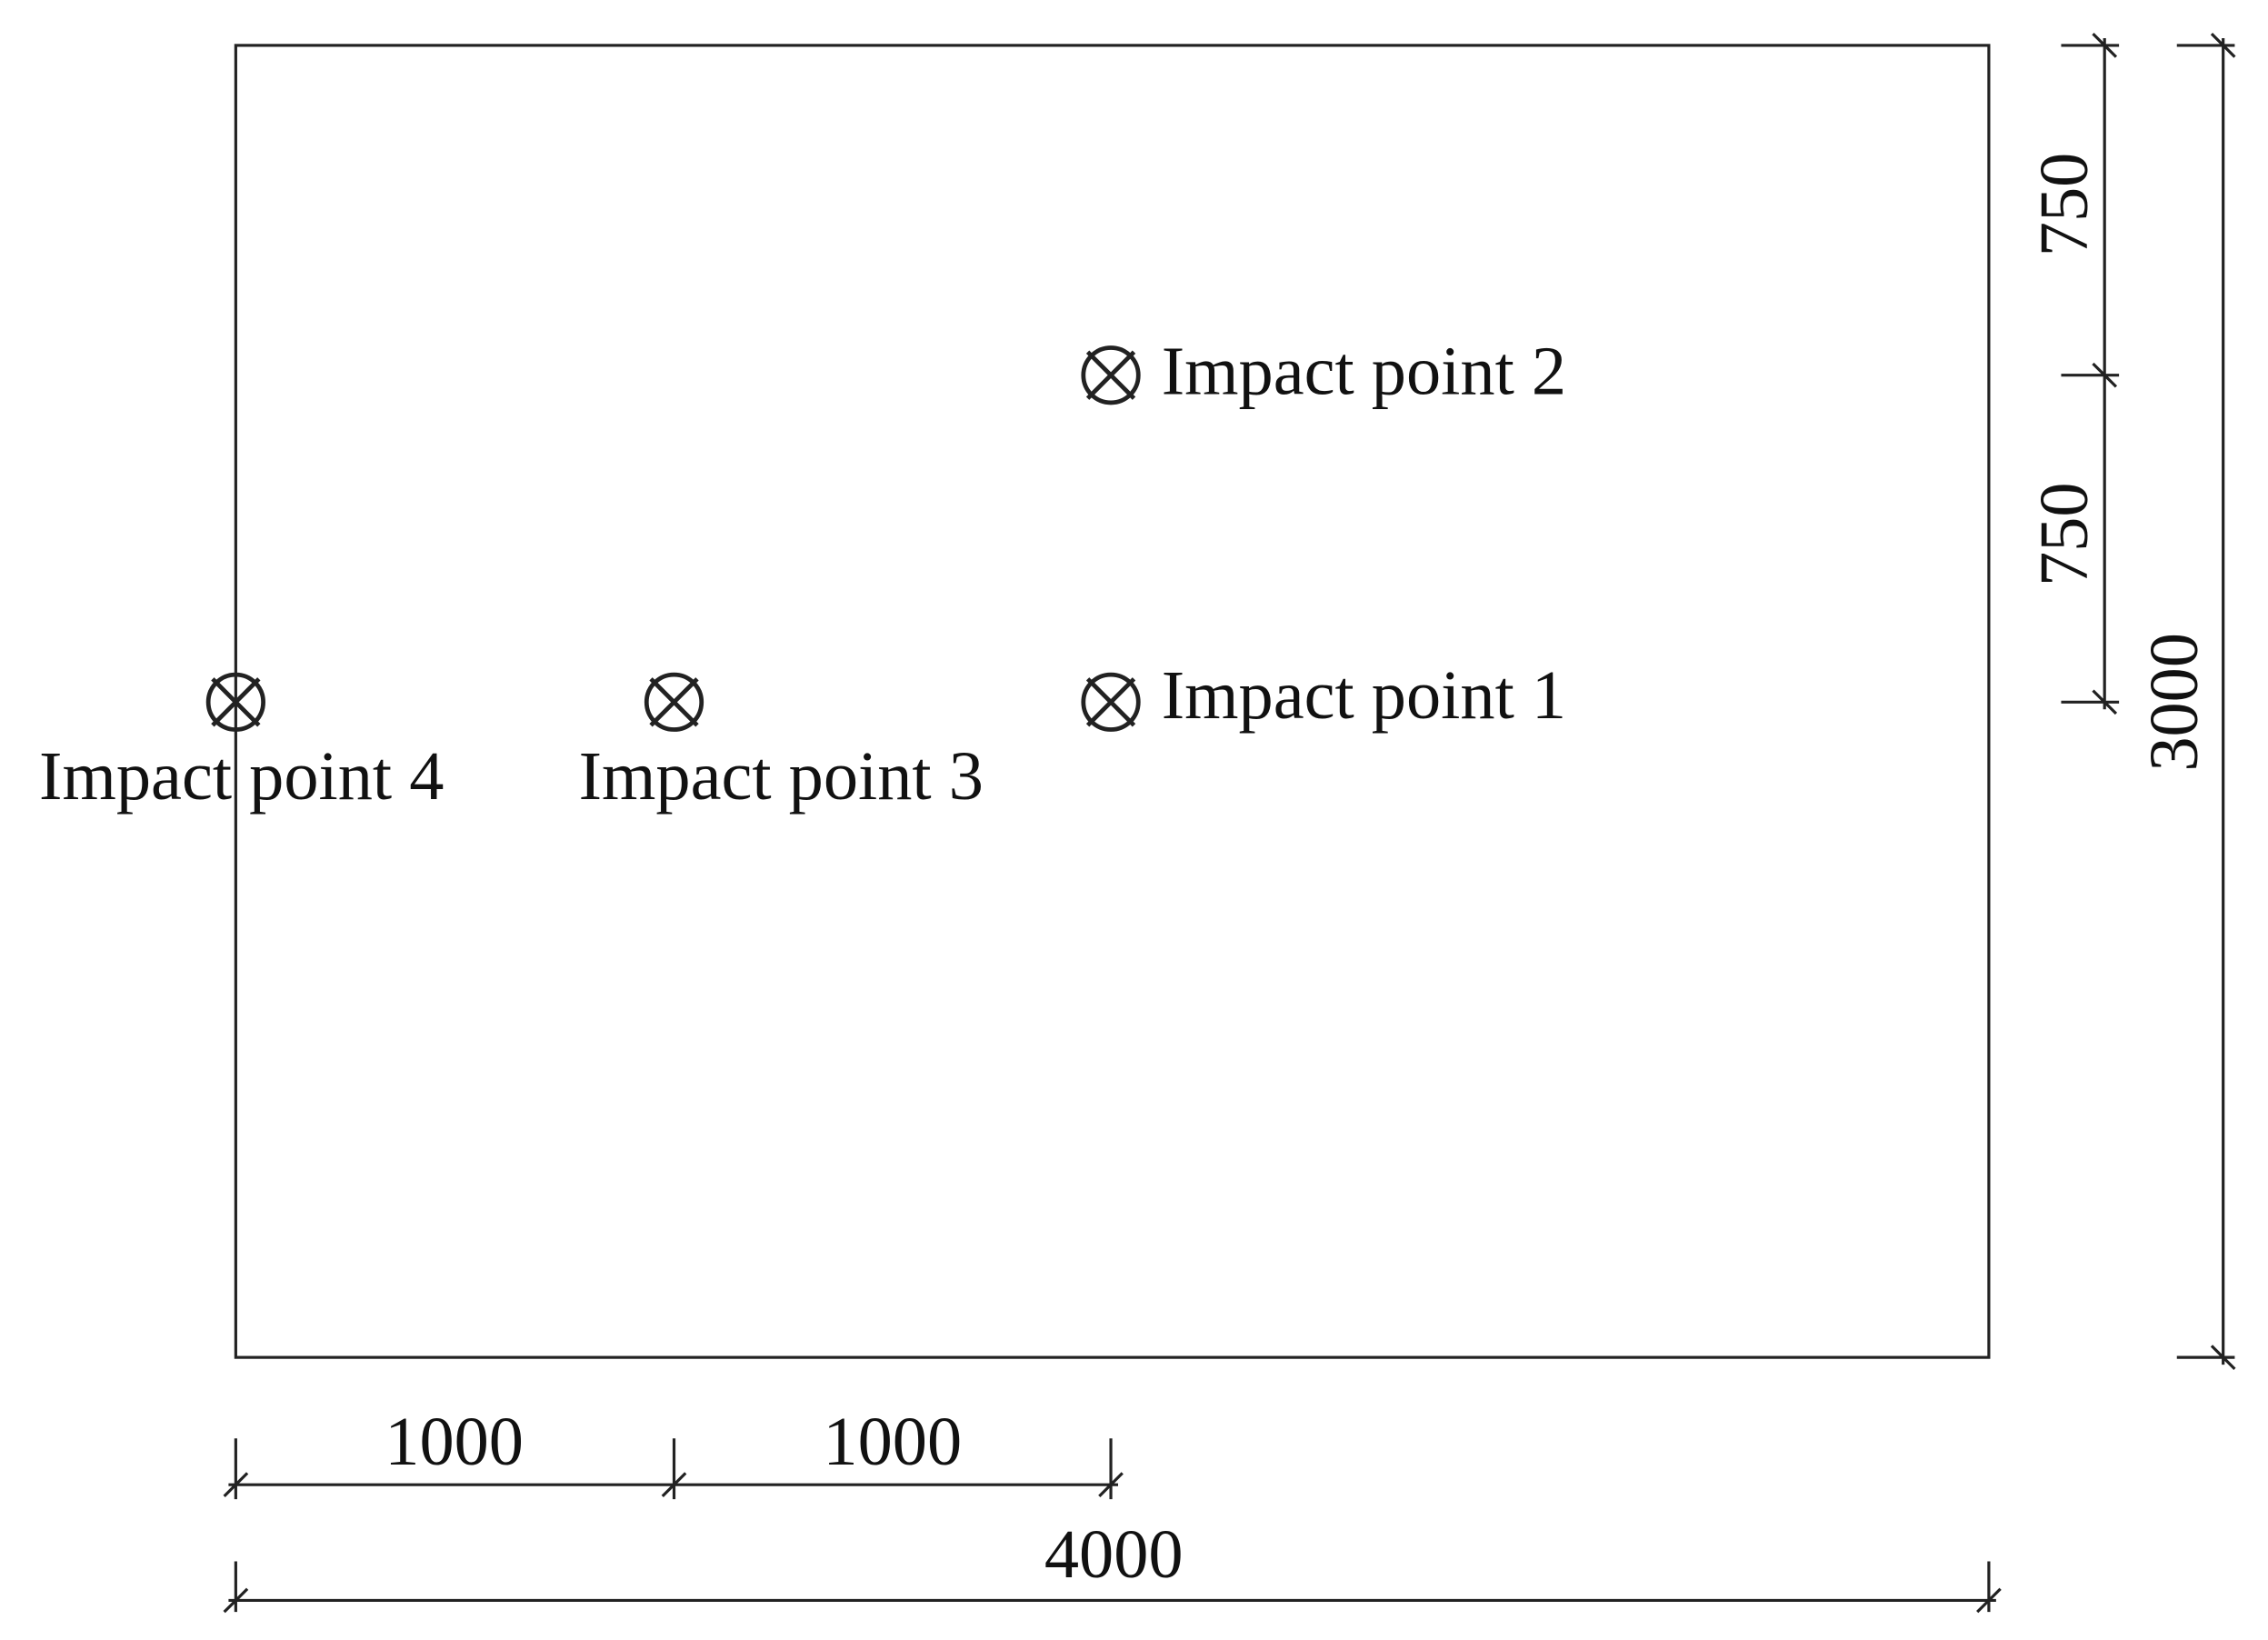  I want to click on dimension-label: 4000, so click(1114, 1554).